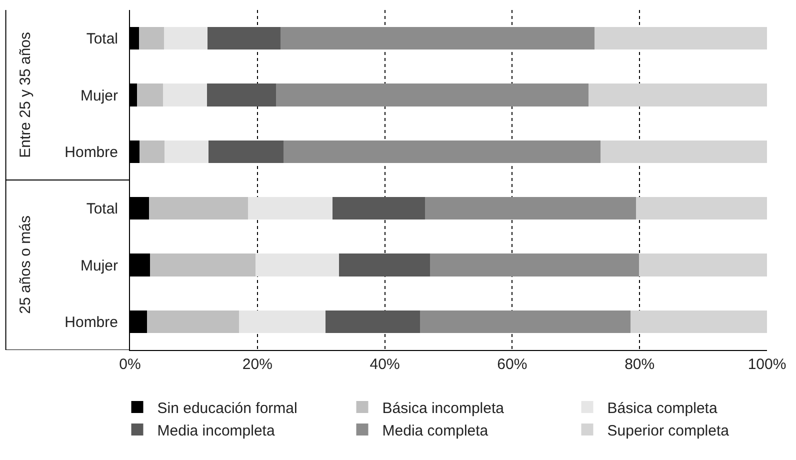  What do you see at coordinates (25, 264) in the screenshot?
I see `text: 25 años o más` at bounding box center [25, 264].